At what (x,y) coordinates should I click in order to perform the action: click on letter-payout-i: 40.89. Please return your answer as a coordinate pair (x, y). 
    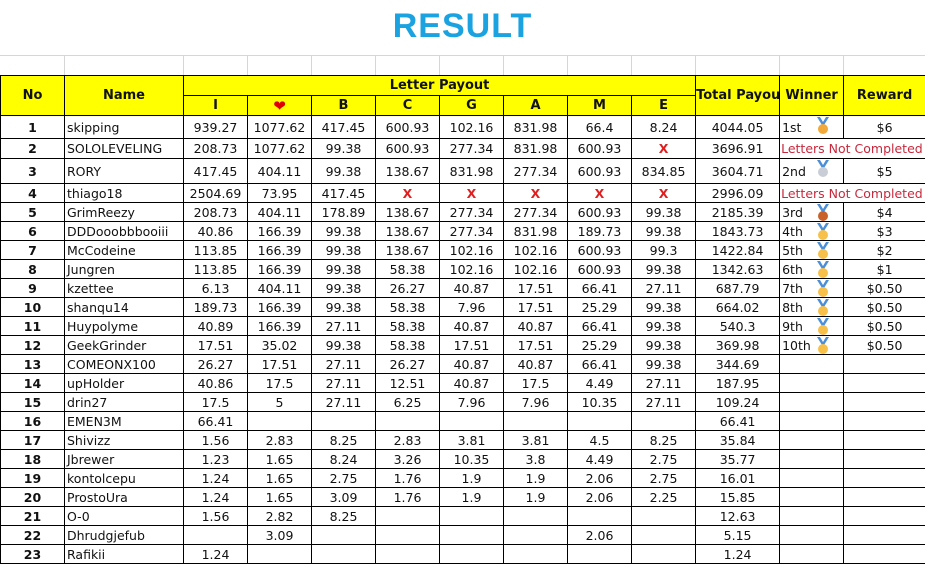
    Looking at the image, I should click on (215, 326).